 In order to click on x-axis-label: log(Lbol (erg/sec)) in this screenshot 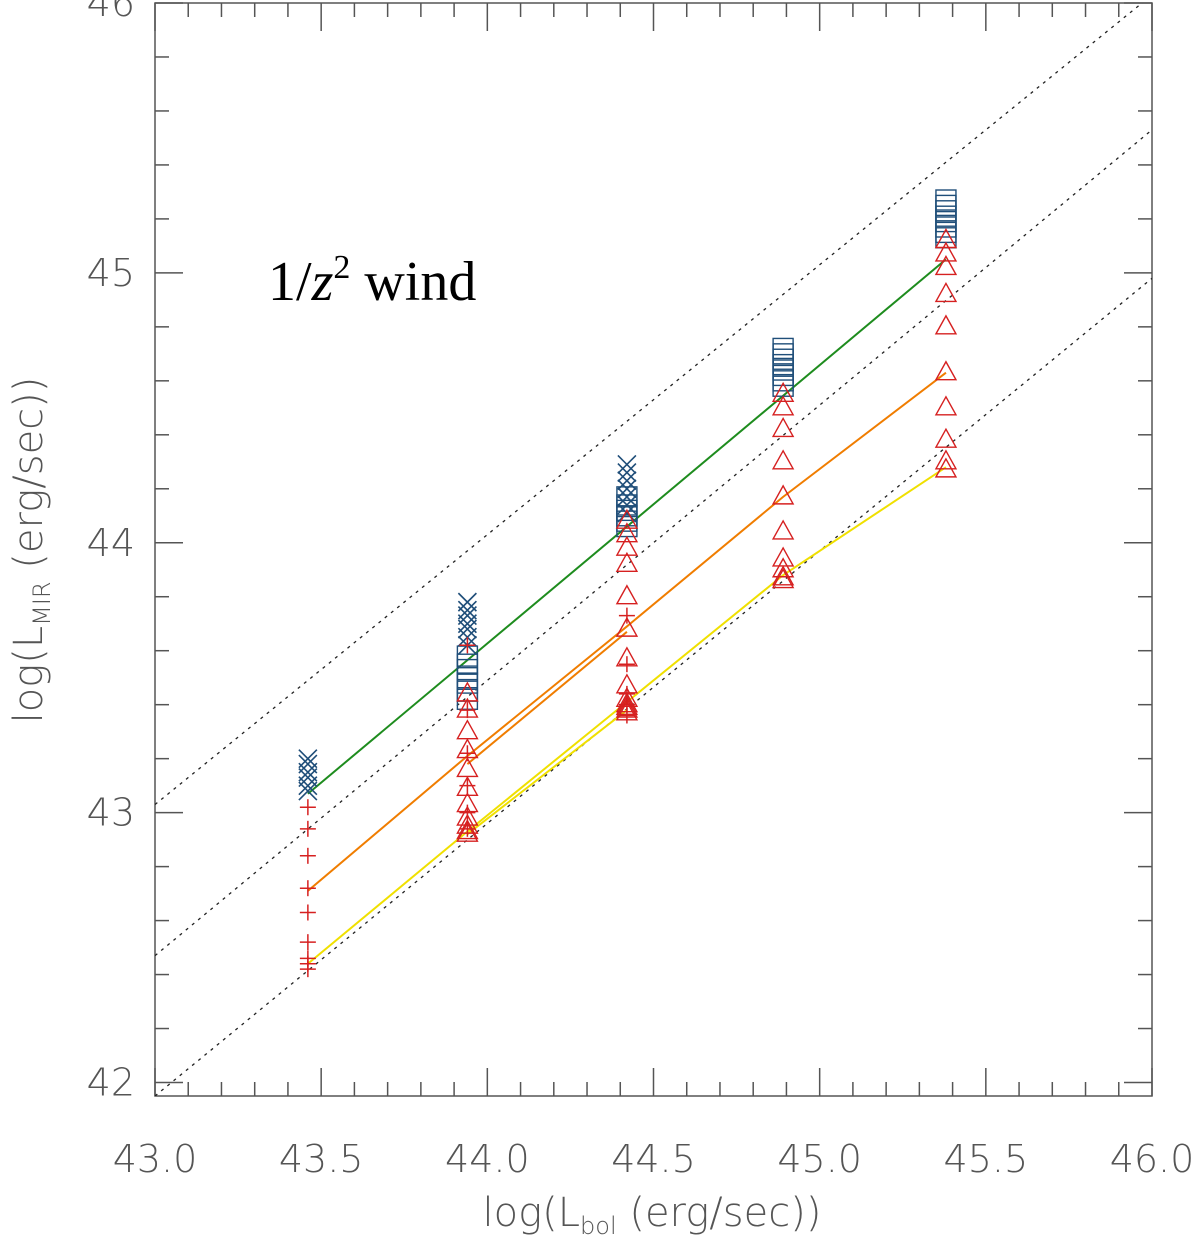, I will do `click(652, 1213)`.